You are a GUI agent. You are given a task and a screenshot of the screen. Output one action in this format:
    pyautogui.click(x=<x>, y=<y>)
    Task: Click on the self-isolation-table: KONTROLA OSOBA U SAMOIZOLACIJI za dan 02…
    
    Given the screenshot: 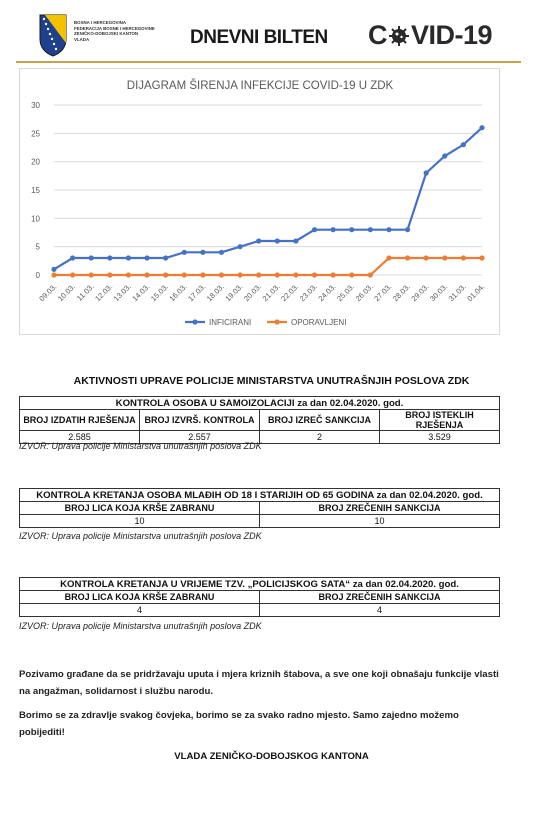 What is the action you would take?
    pyautogui.click(x=259, y=420)
    